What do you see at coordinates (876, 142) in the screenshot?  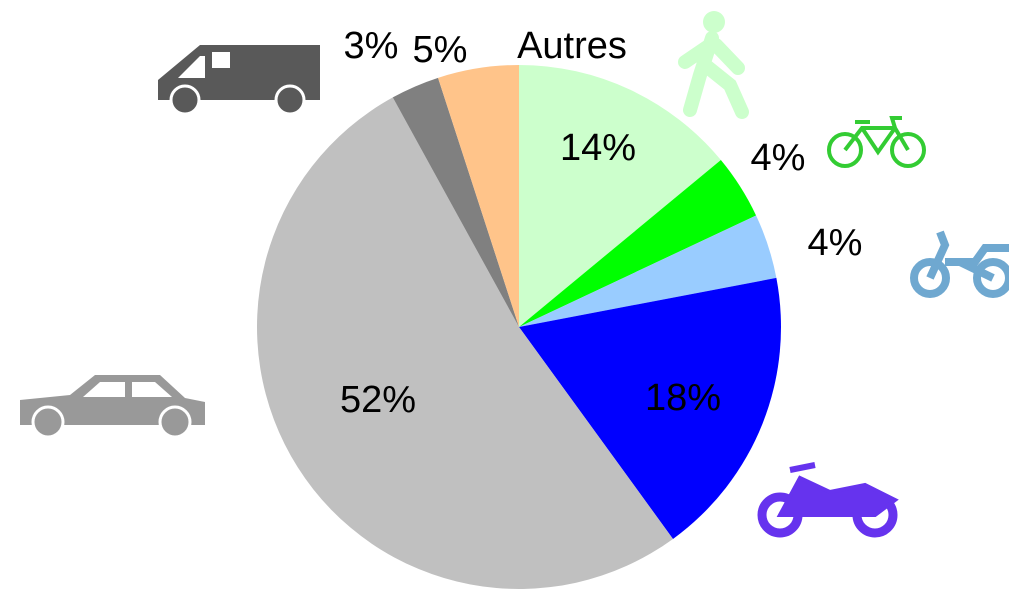 I see `bicycle-icon` at bounding box center [876, 142].